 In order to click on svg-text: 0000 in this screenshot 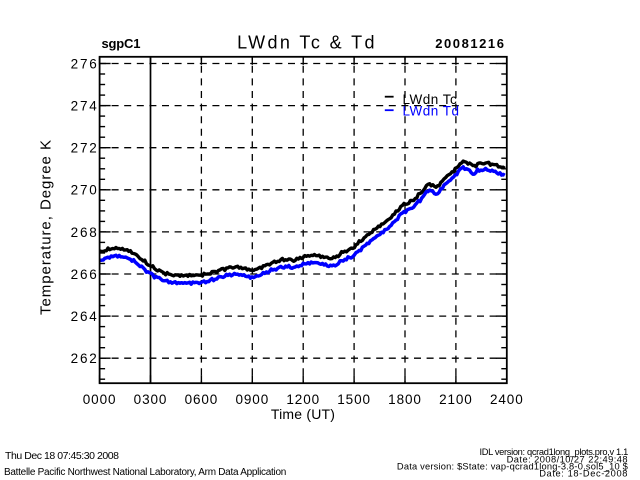, I will do `click(100, 399)`.